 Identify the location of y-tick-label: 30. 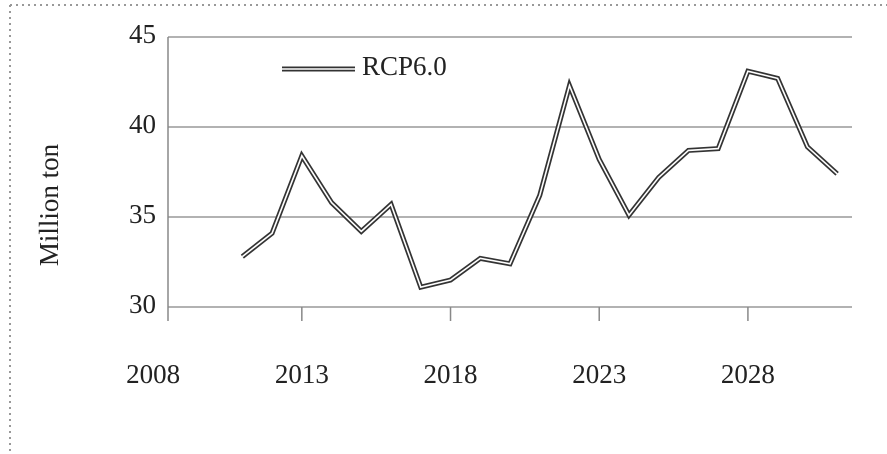
(142, 304).